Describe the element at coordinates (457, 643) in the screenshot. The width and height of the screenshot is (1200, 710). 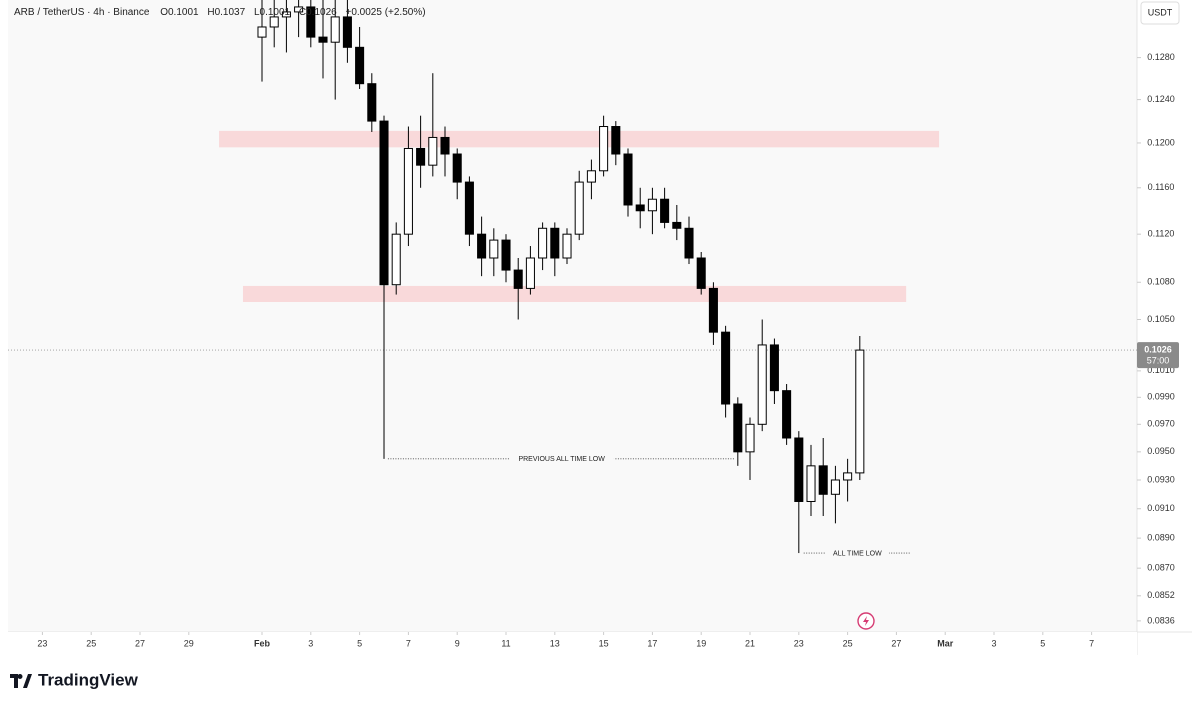
I see `x-tick-label: 9` at that location.